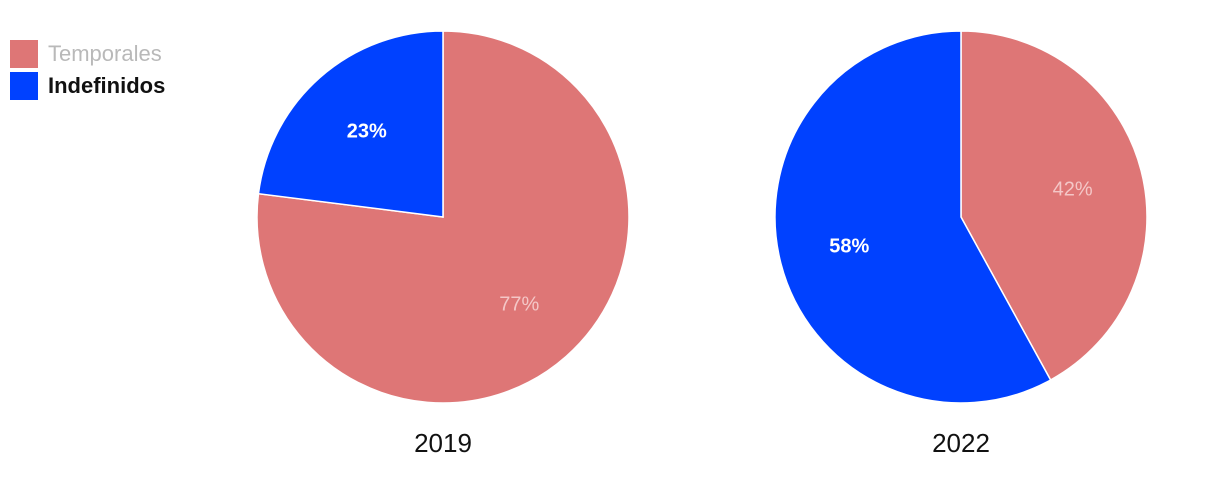  I want to click on pie-label-2019-indefinidos: 23%, so click(367, 132).